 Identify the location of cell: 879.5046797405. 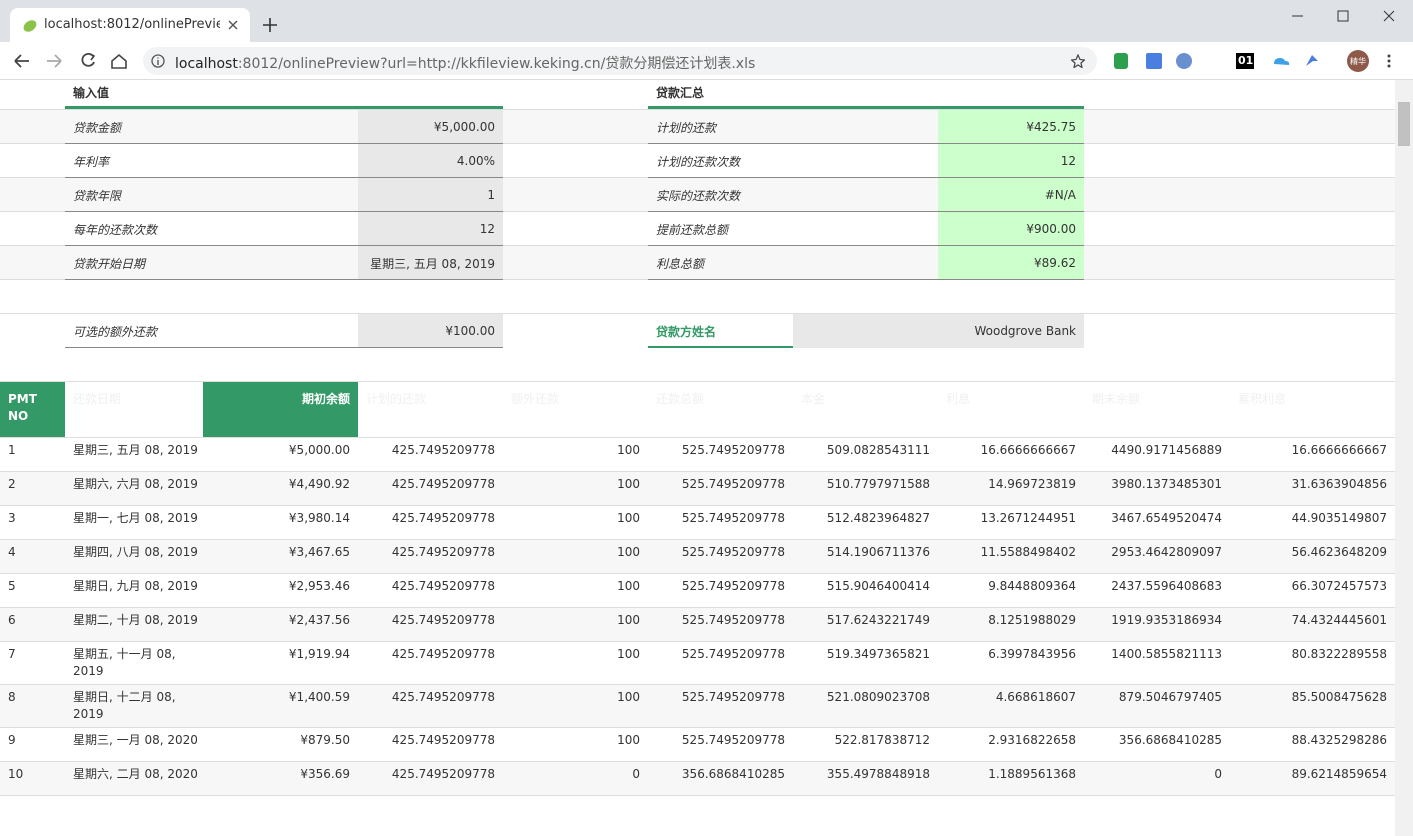
(1157, 706).